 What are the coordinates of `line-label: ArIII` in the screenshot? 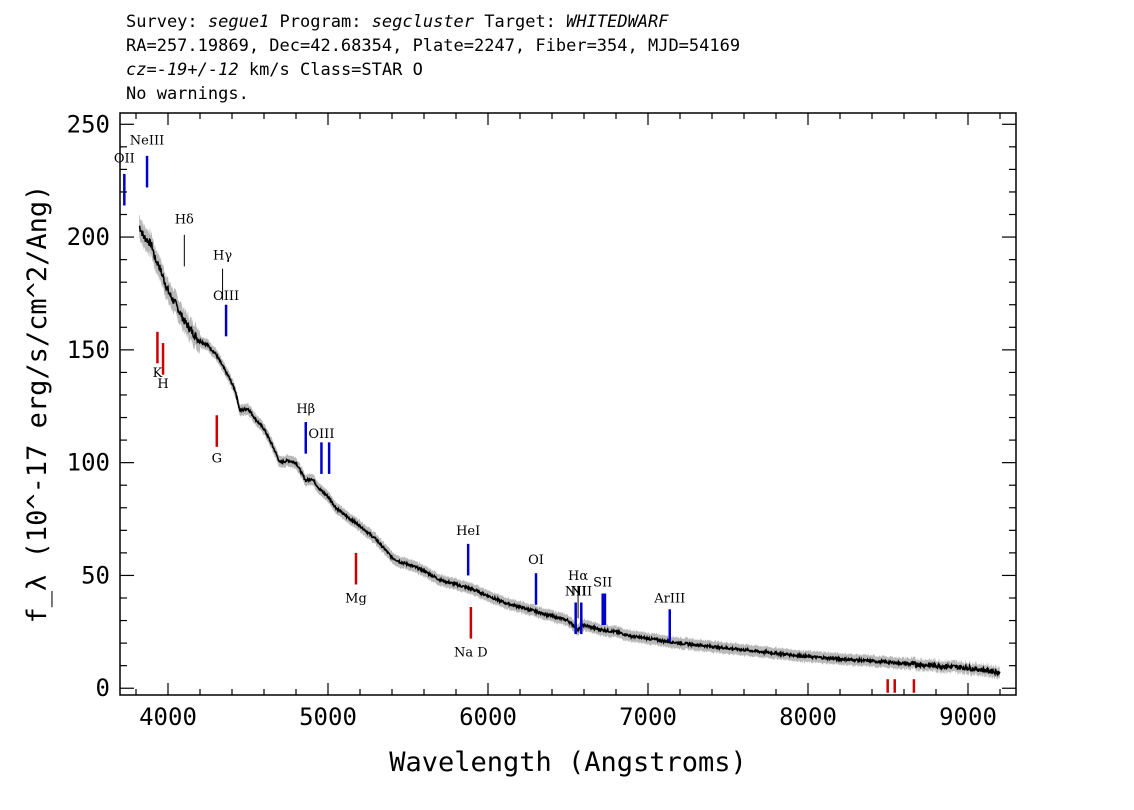 It's located at (669, 599).